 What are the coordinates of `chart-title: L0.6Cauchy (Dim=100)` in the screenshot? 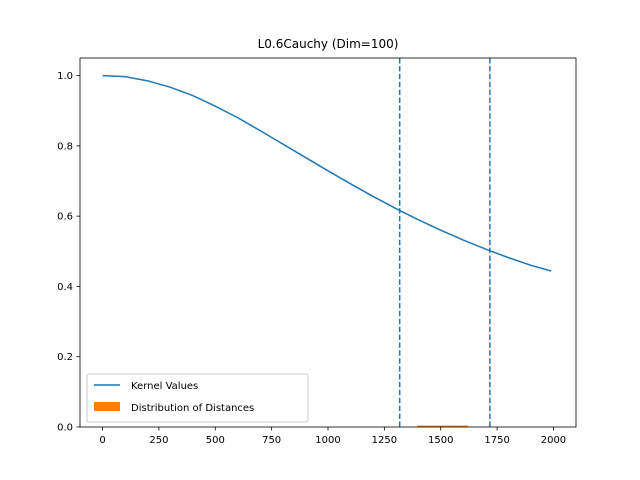 It's located at (328, 44).